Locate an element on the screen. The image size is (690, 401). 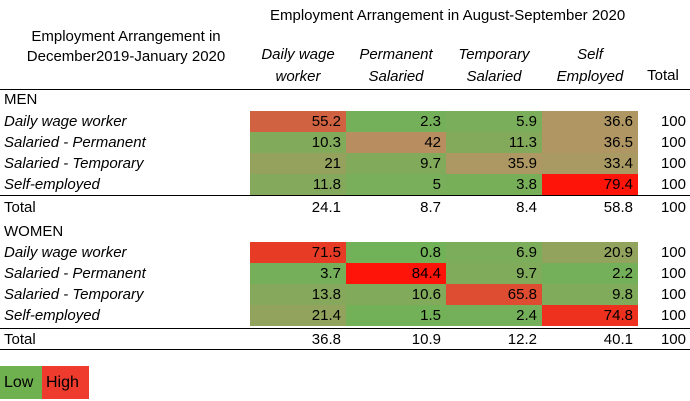
table-cell: 0.8 is located at coordinates (396, 252).